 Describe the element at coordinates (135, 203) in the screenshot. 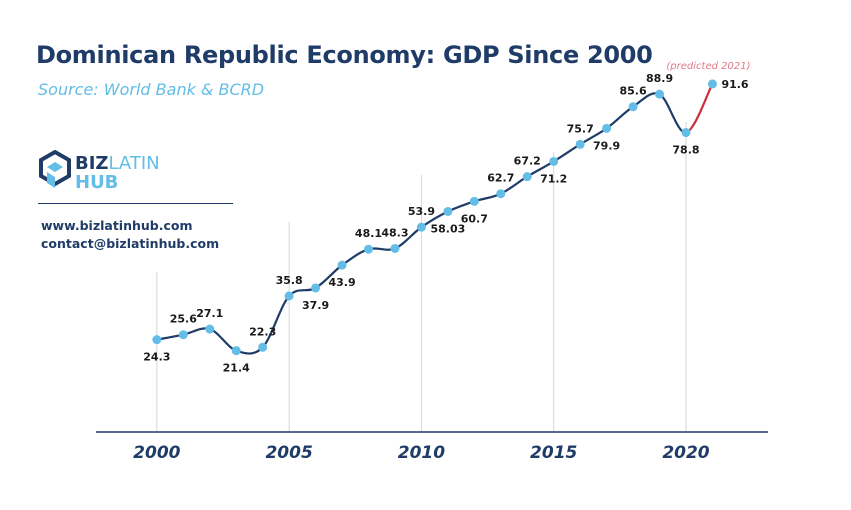

I see `divider-line` at that location.